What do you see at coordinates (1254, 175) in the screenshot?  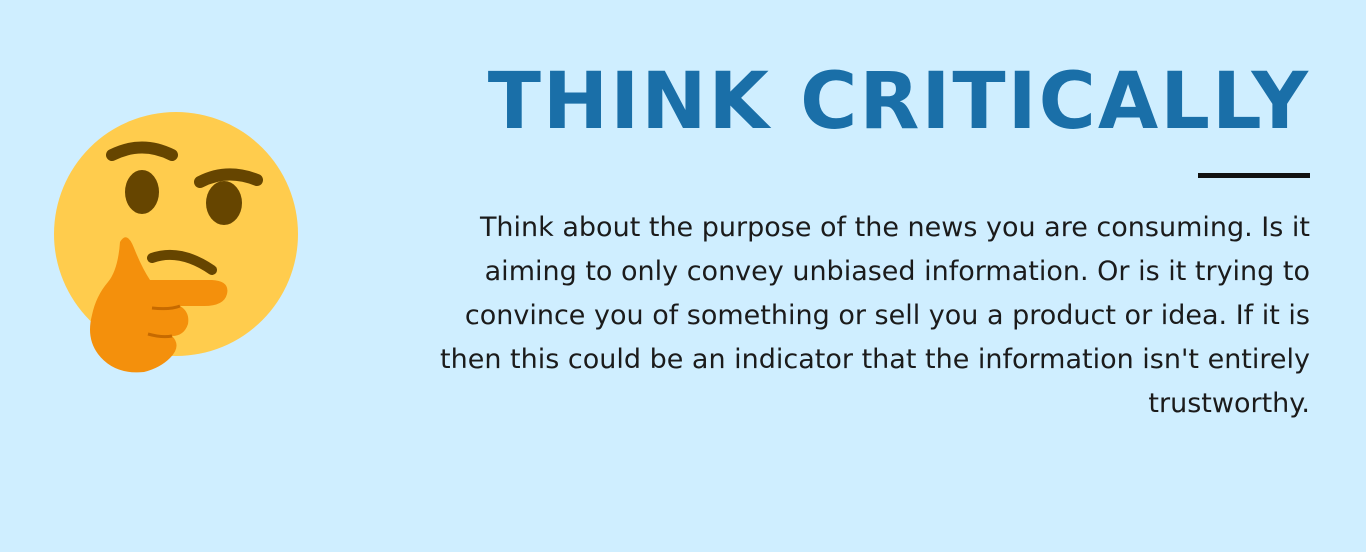 I see `title-divider` at bounding box center [1254, 175].